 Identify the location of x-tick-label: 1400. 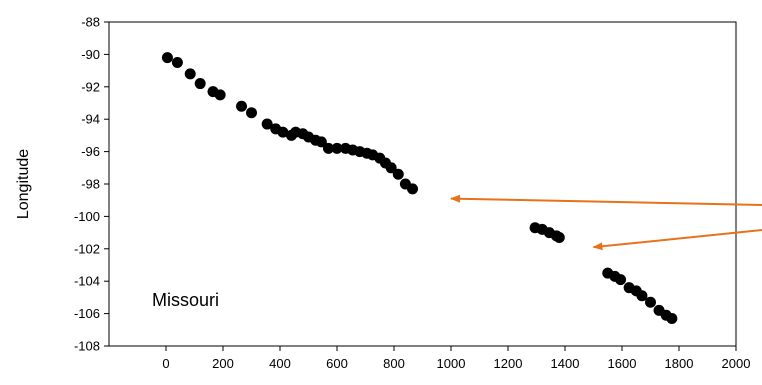
(565, 363).